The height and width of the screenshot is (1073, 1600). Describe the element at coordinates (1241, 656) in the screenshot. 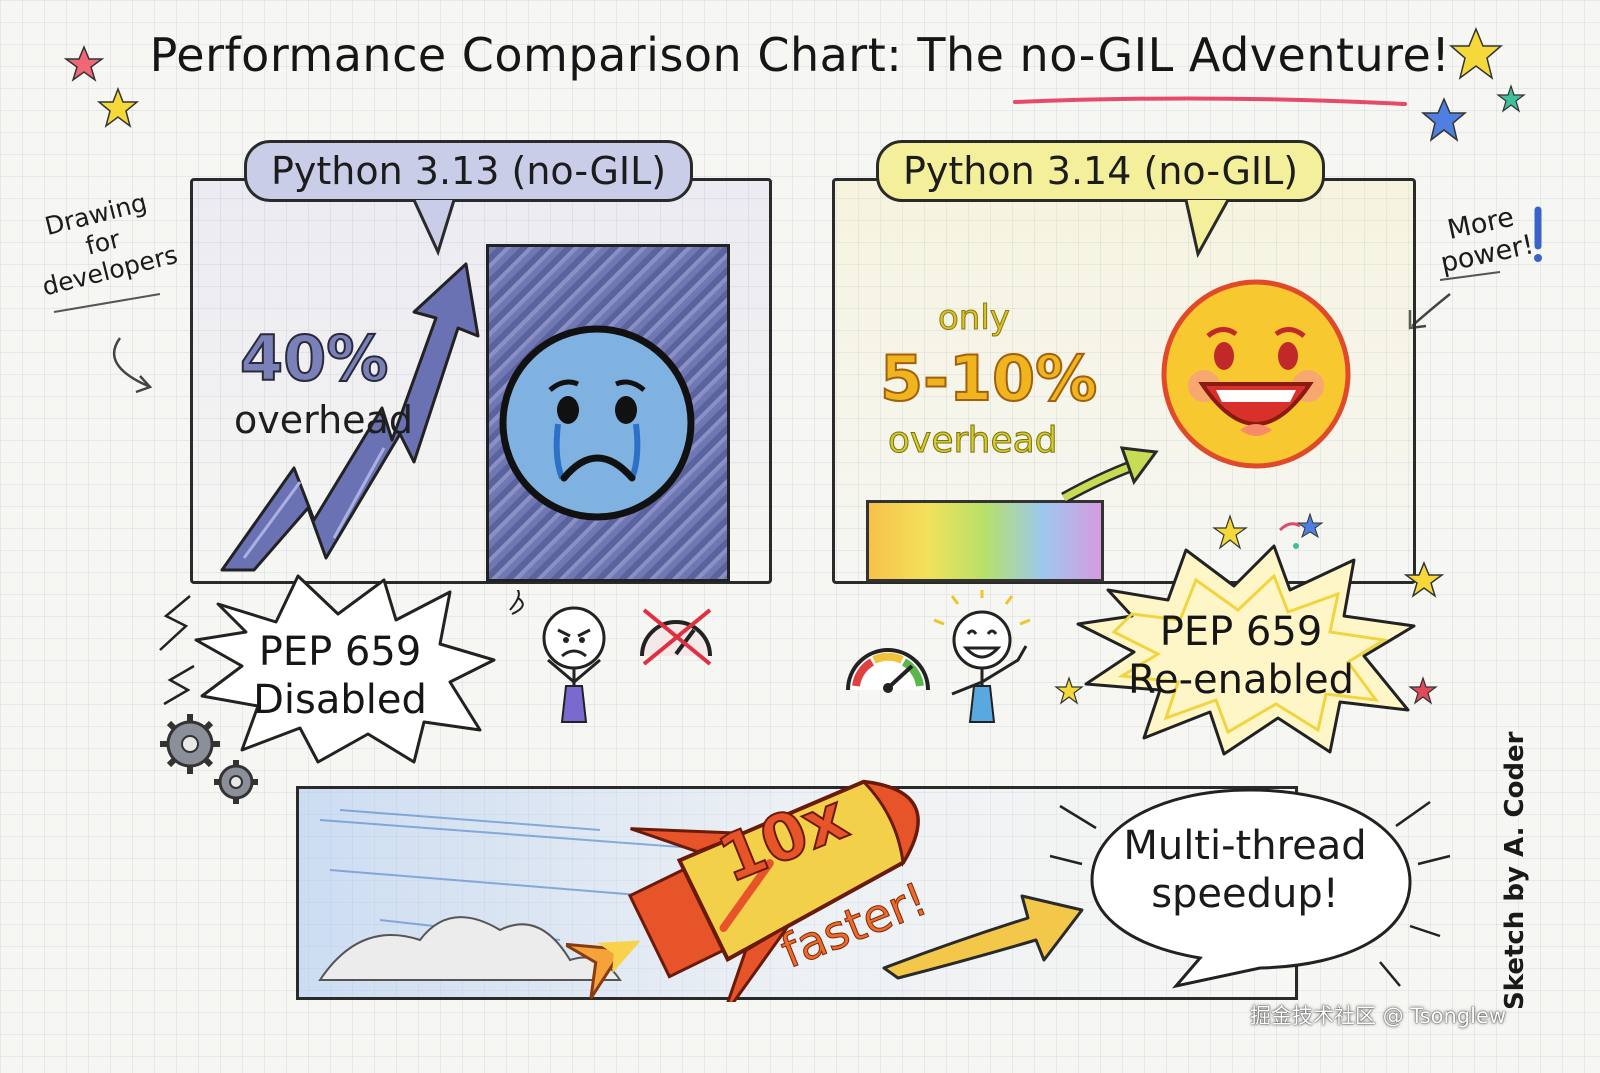

I see `right-burst-label: PEP 659 Re-enabled` at that location.